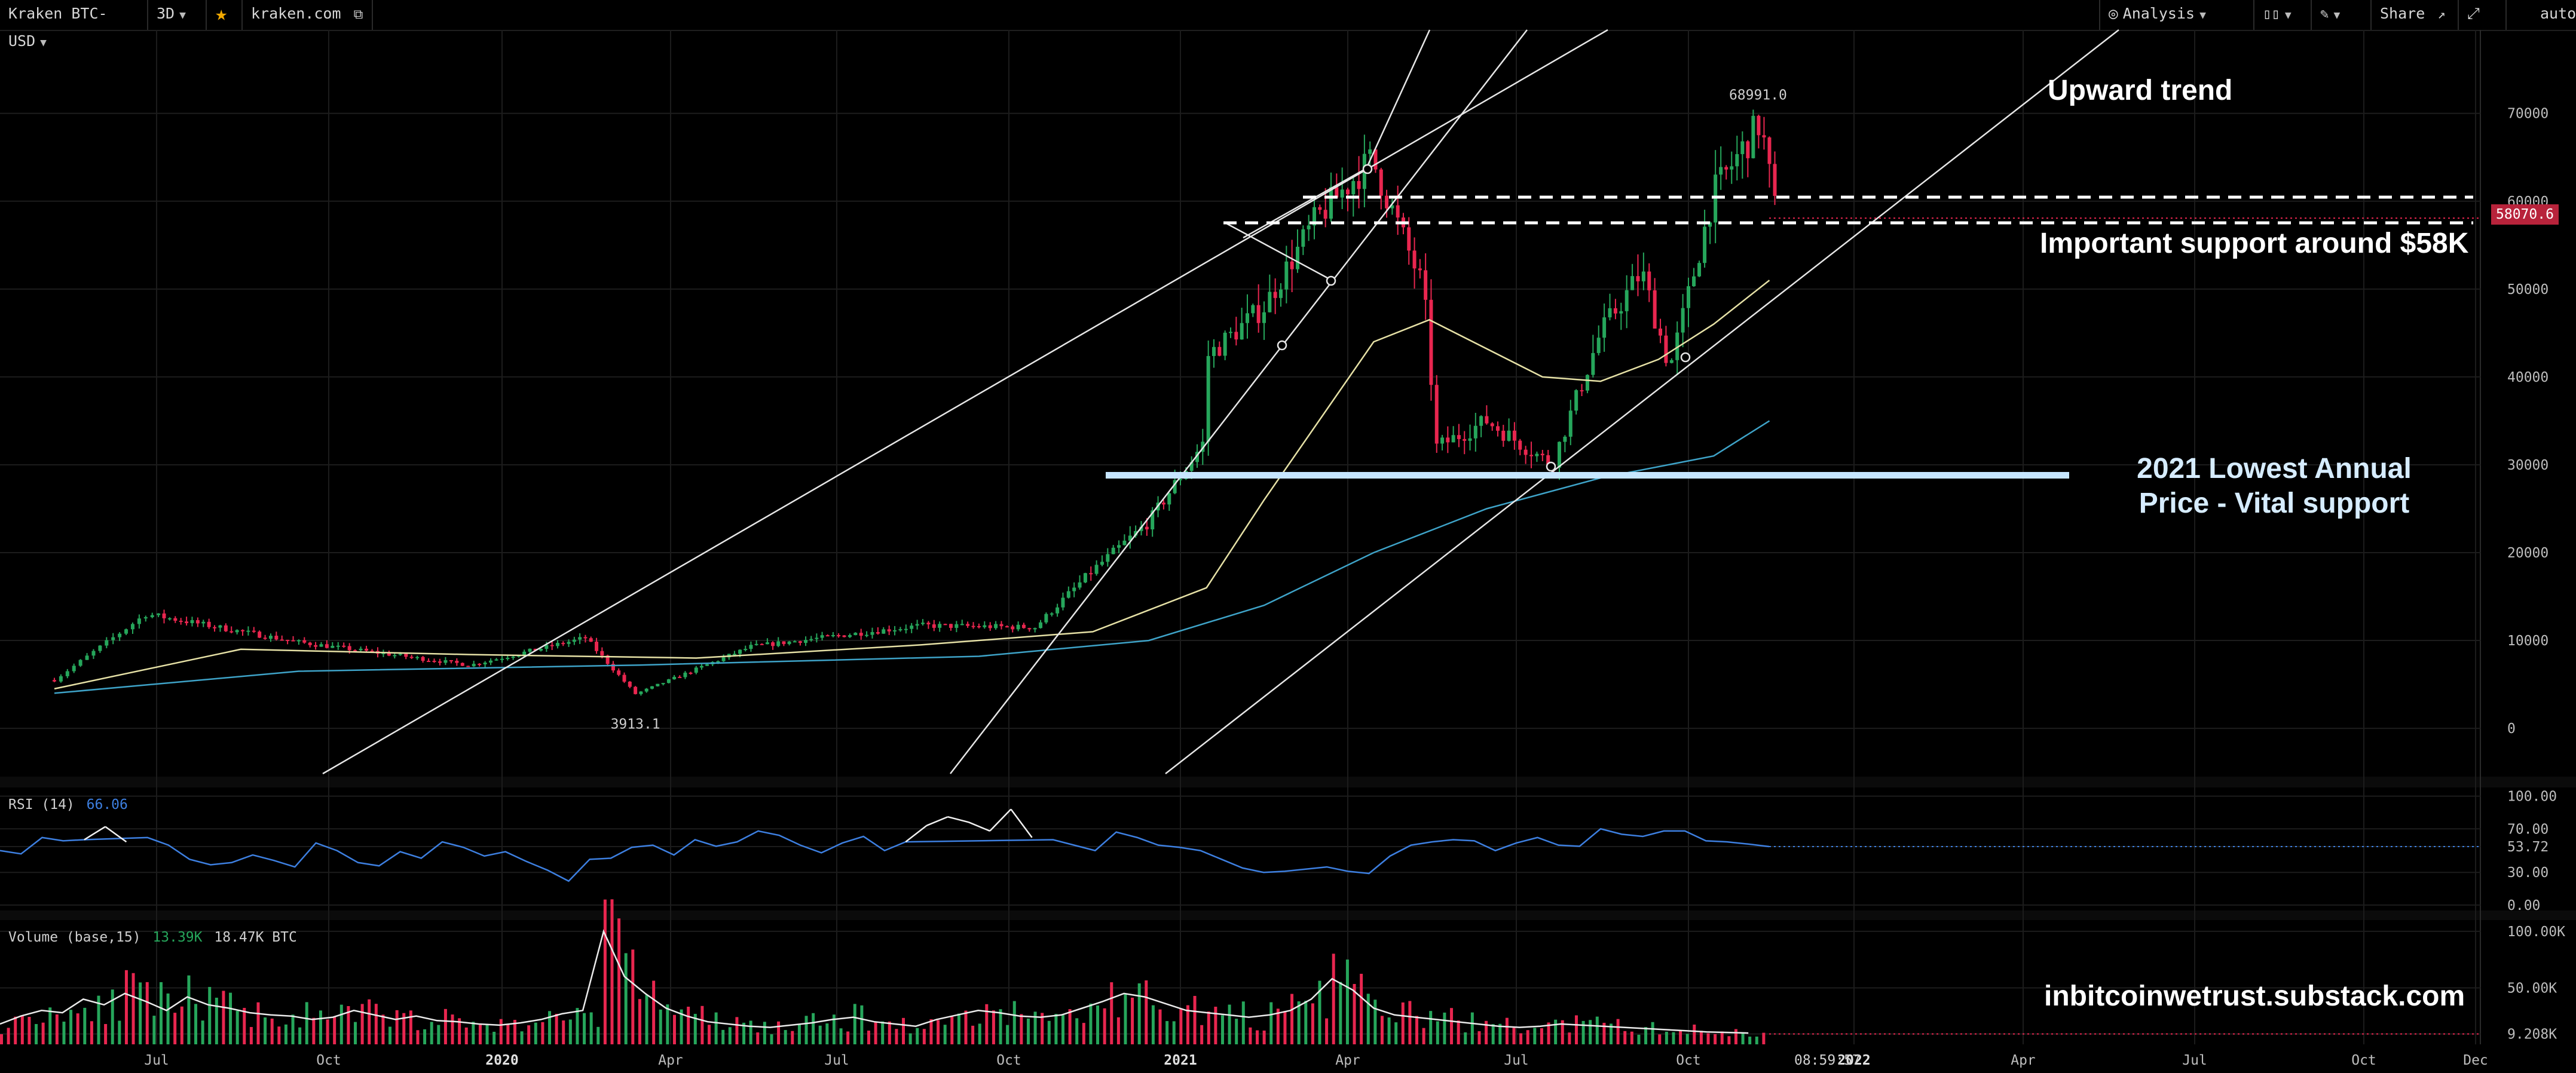  I want to click on scale-mode-button: auto, so click(2540, 15).